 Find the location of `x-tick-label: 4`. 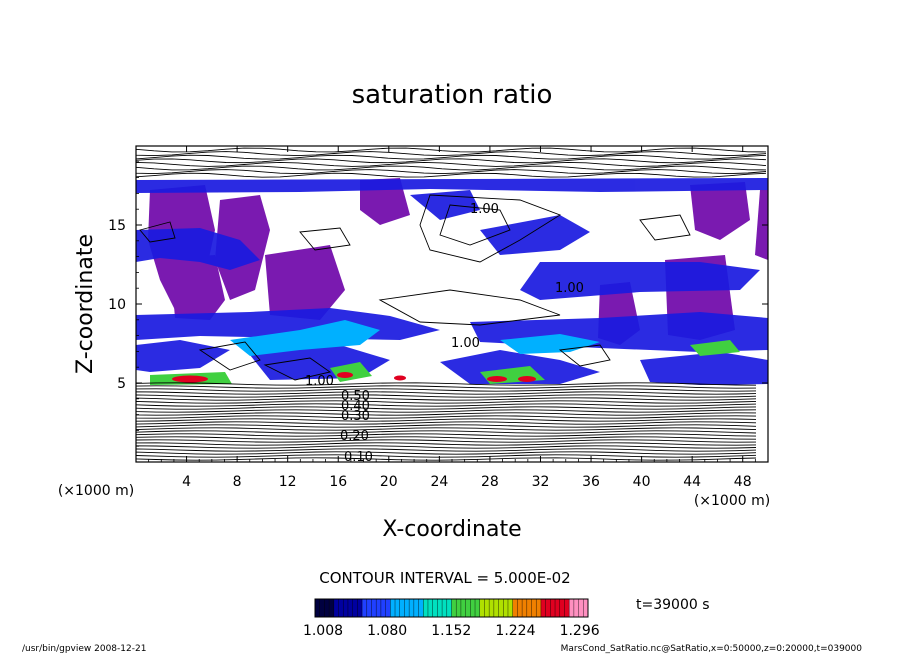

x-tick-label: 4 is located at coordinates (186, 482).